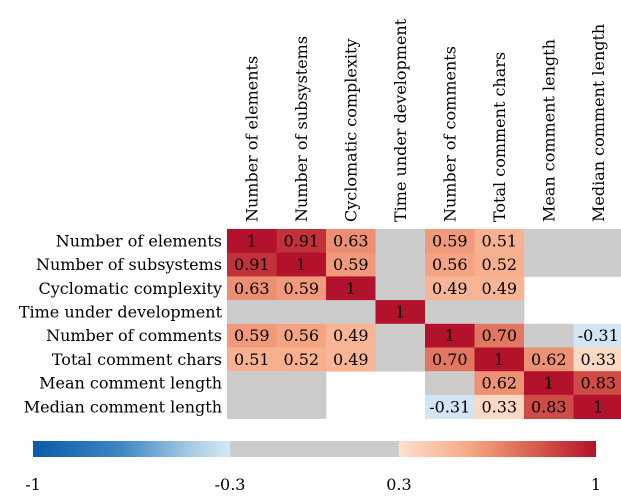  Describe the element at coordinates (123, 406) in the screenshot. I see `row-label-median-comment-length: Median comment length` at that location.